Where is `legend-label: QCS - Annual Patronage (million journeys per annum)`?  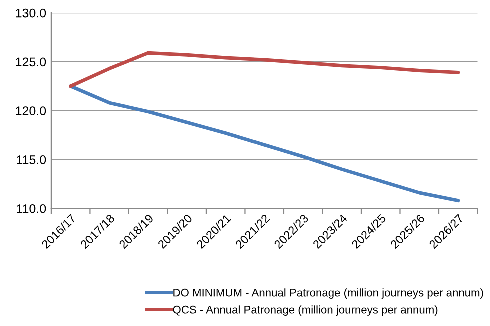
legend-label: QCS - Annual Patronage (million journeys per annum) is located at coordinates (305, 311).